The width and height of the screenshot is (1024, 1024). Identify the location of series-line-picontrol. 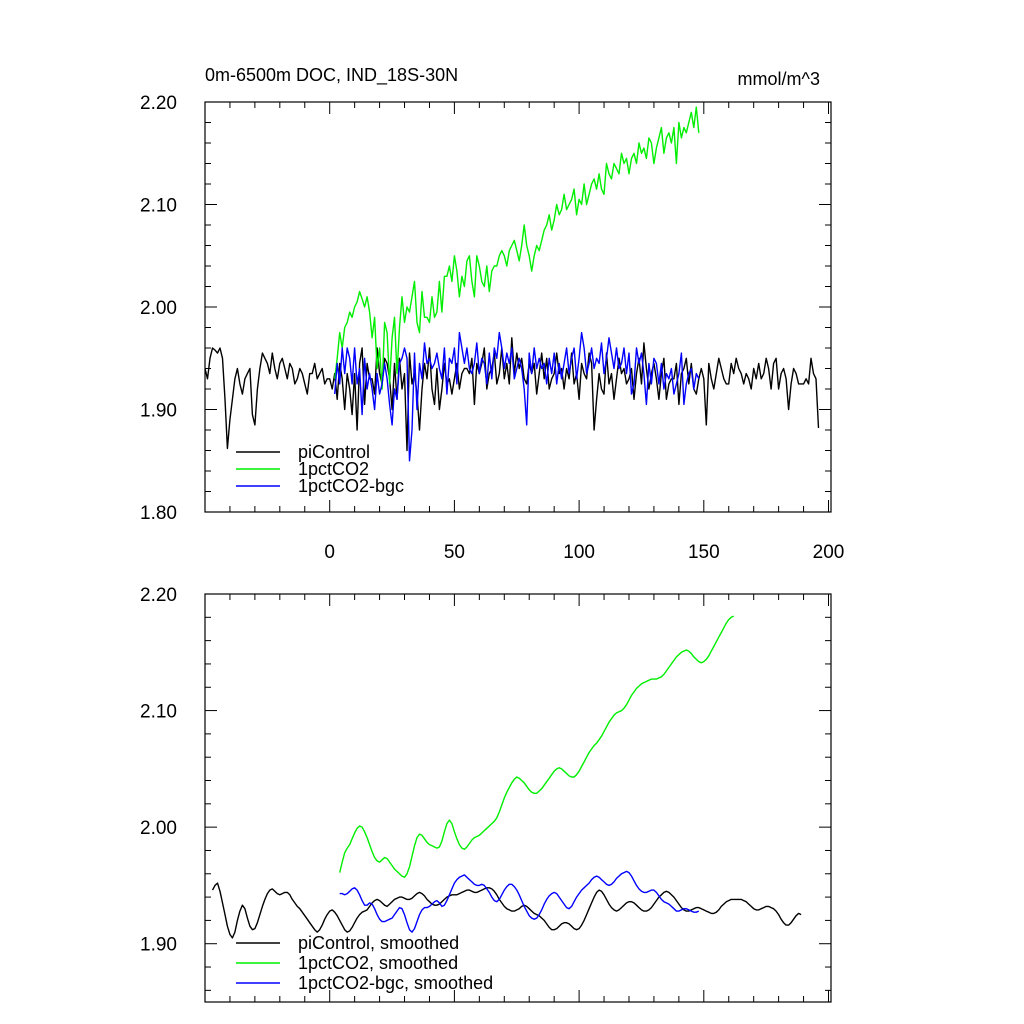
(512, 394).